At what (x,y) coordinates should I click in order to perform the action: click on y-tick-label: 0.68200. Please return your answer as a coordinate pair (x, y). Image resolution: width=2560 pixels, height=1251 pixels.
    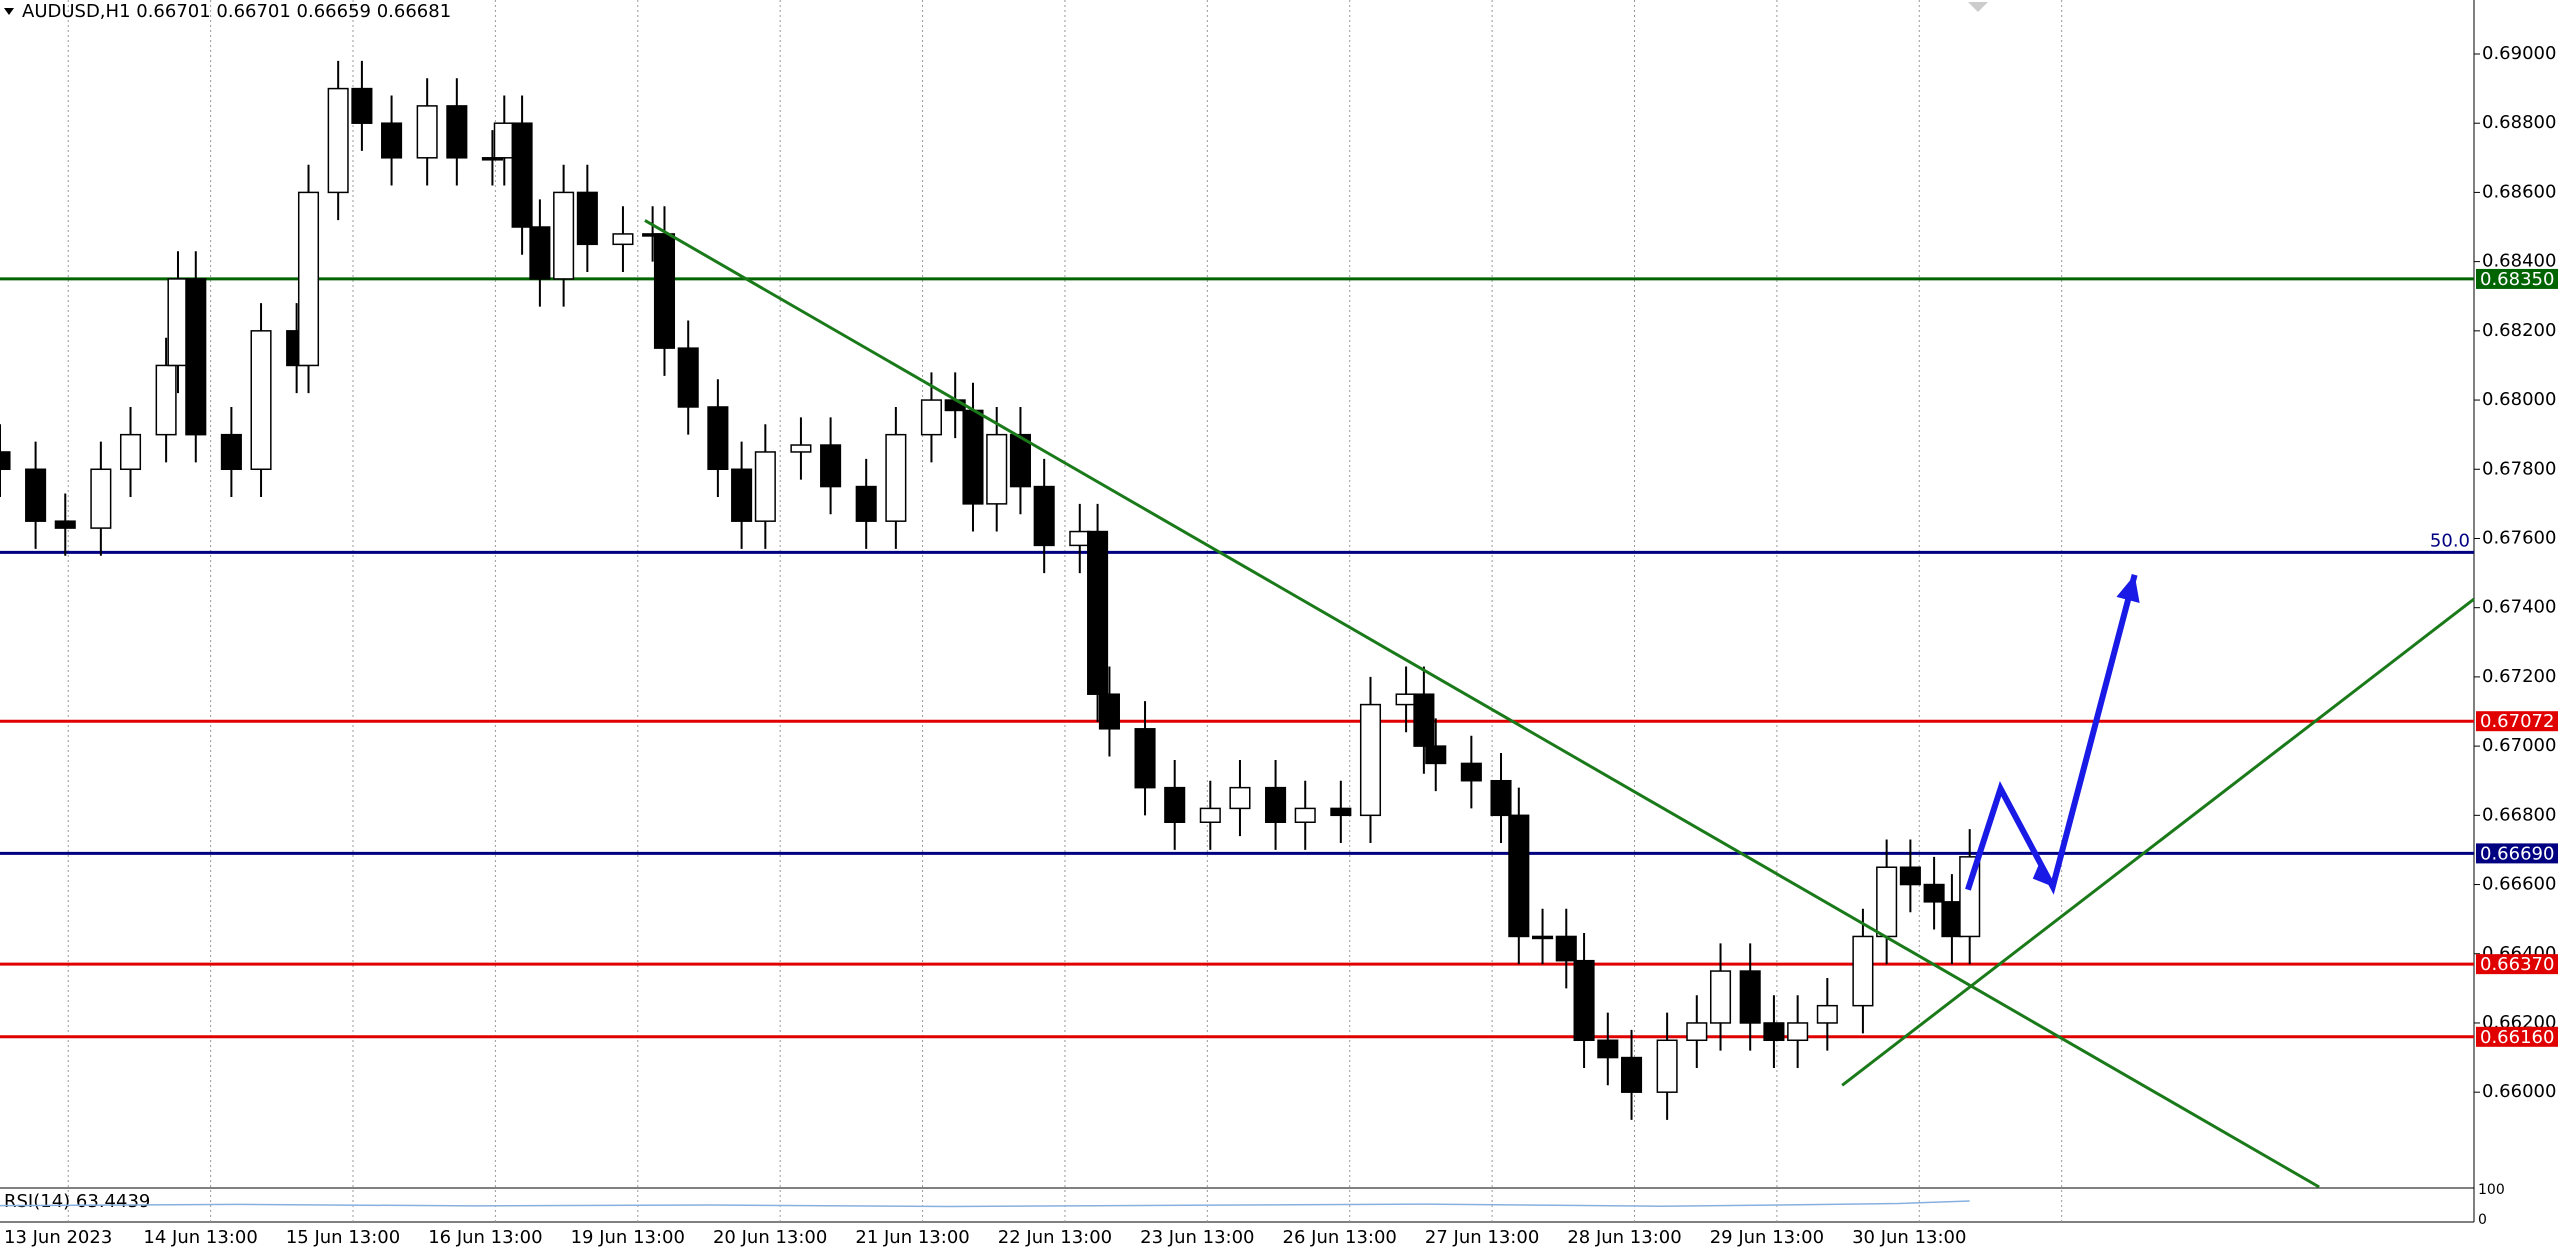
    Looking at the image, I should click on (2519, 330).